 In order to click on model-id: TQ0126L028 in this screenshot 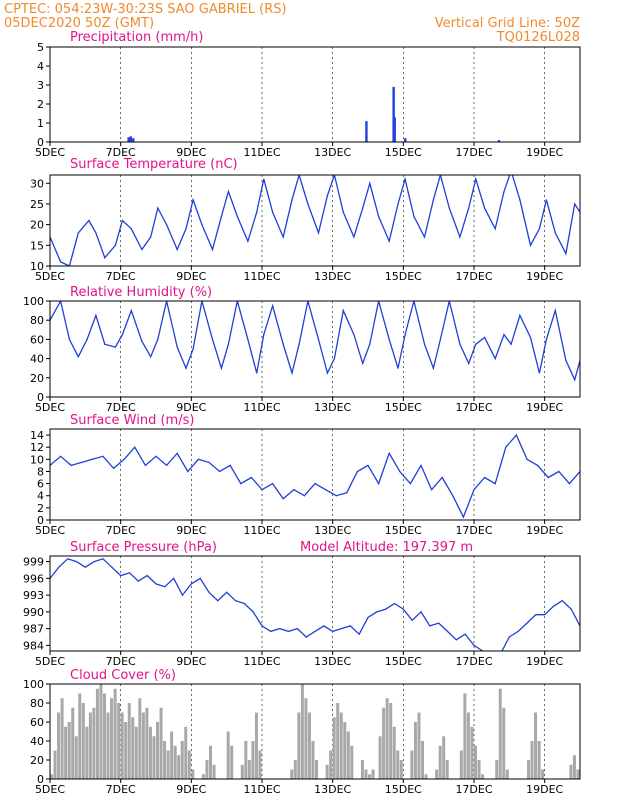, I will do `click(538, 37)`.